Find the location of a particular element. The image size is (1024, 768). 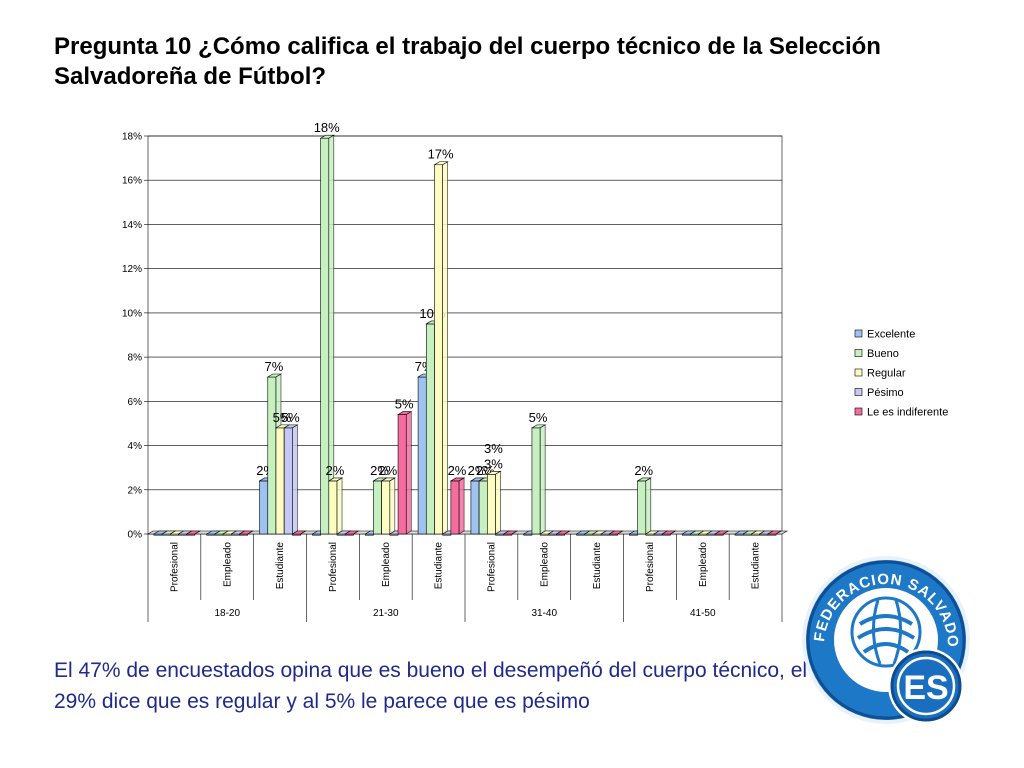

legend-label: Le es indiferente is located at coordinates (907, 413).